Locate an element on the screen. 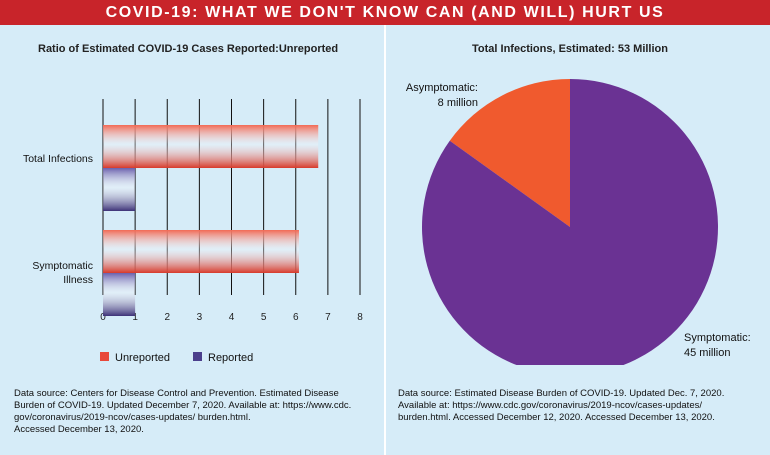 The image size is (770, 455). bar-reported-total-infections is located at coordinates (119, 189).